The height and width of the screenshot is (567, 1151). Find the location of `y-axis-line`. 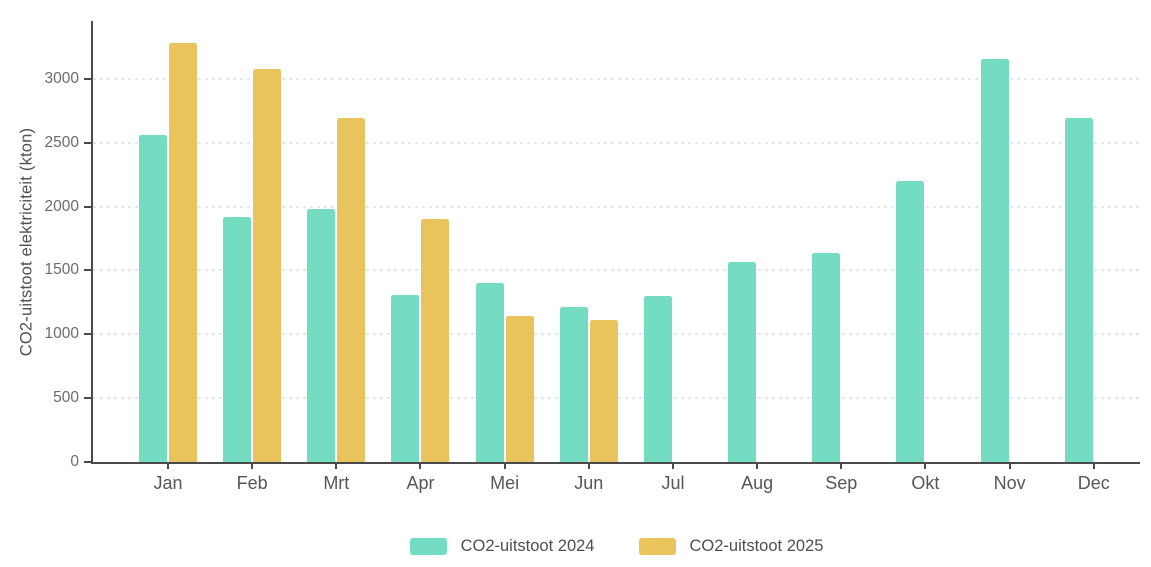

y-axis-line is located at coordinates (92, 242).